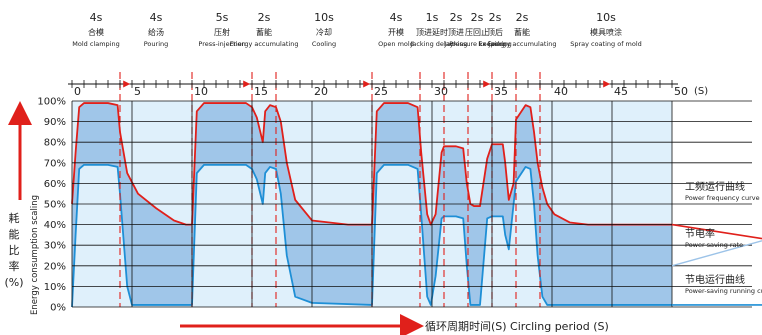 The image size is (762, 335). What do you see at coordinates (13, 282) in the screenshot?
I see `y-axis-label-zh: (%)` at bounding box center [13, 282].